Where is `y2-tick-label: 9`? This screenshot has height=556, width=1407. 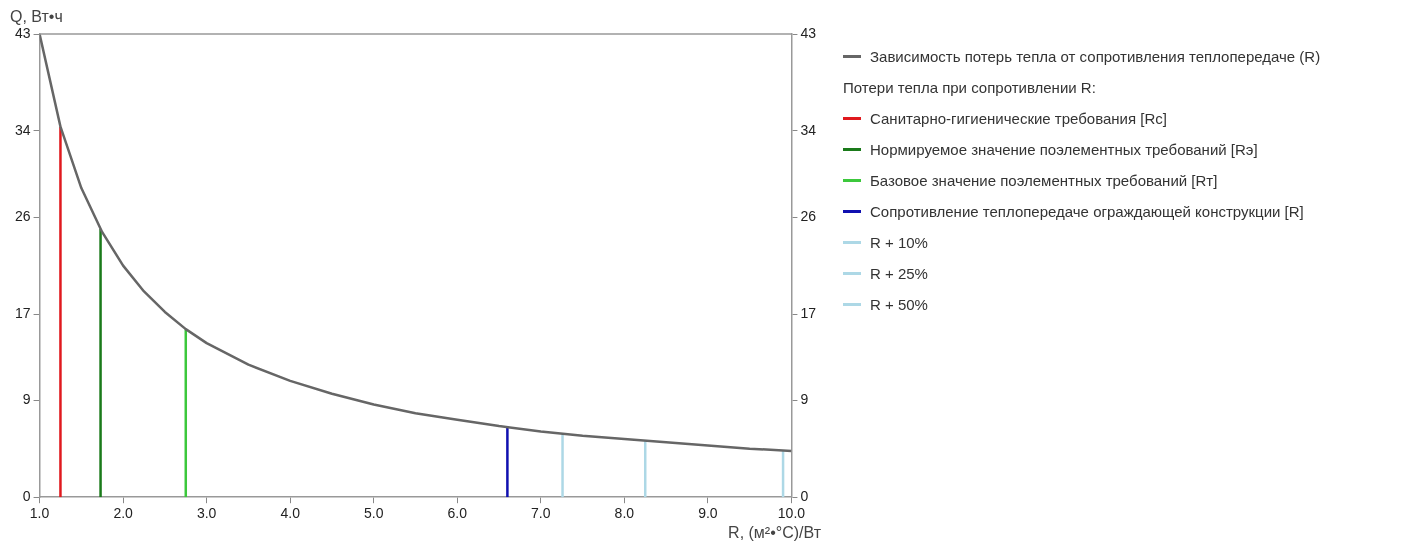
y2-tick-label: 9 is located at coordinates (804, 399).